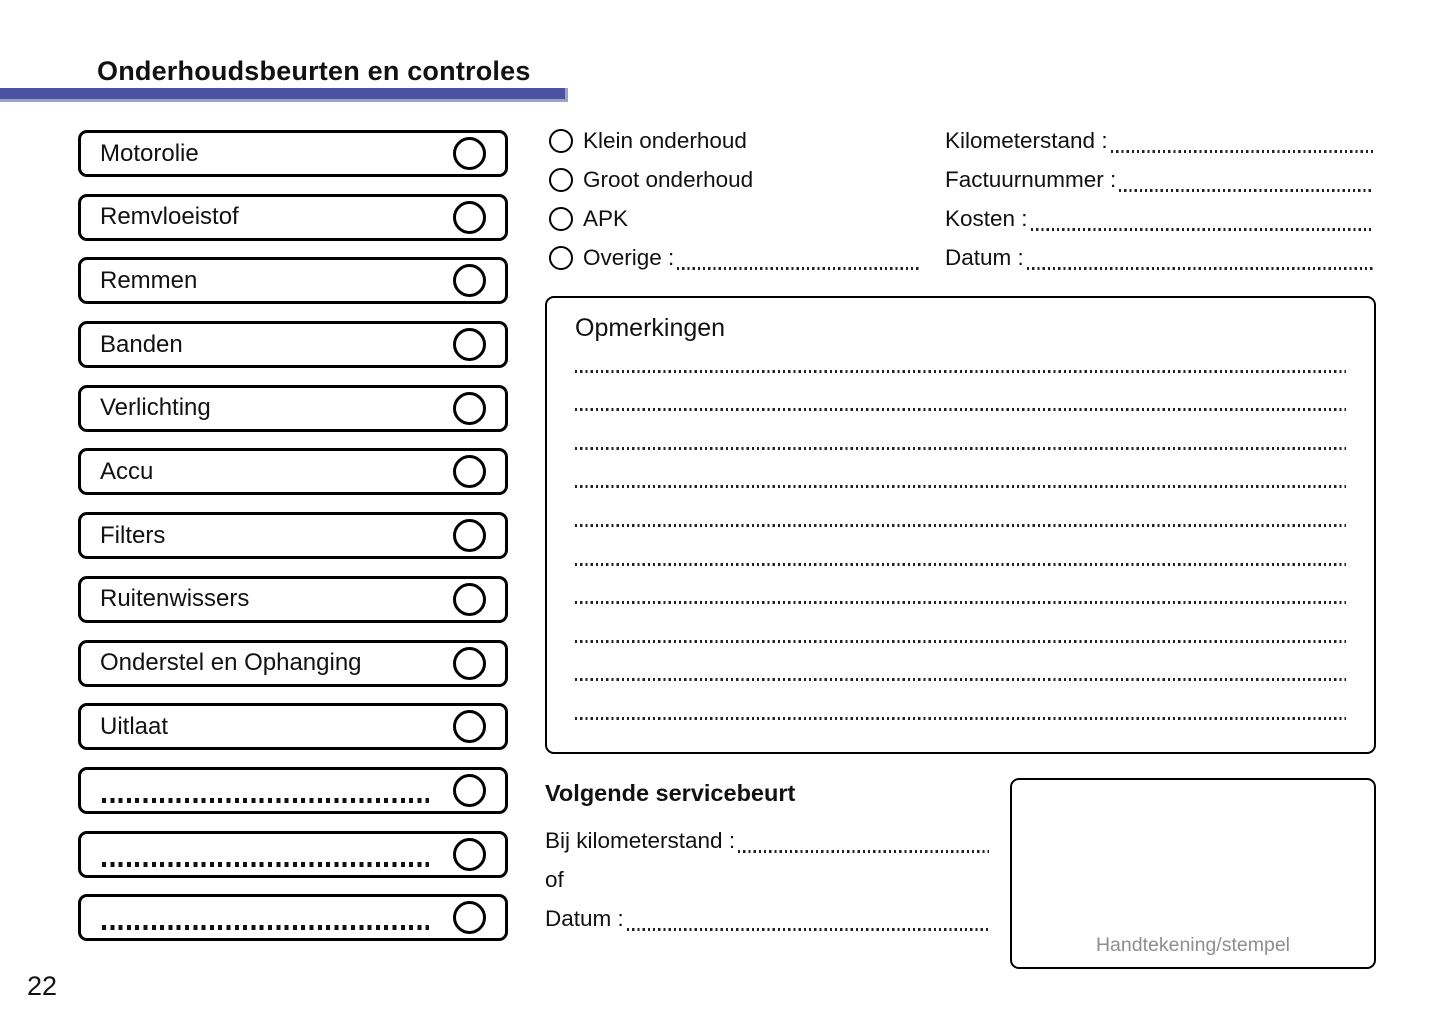  What do you see at coordinates (42, 986) in the screenshot?
I see `page-number: 22` at bounding box center [42, 986].